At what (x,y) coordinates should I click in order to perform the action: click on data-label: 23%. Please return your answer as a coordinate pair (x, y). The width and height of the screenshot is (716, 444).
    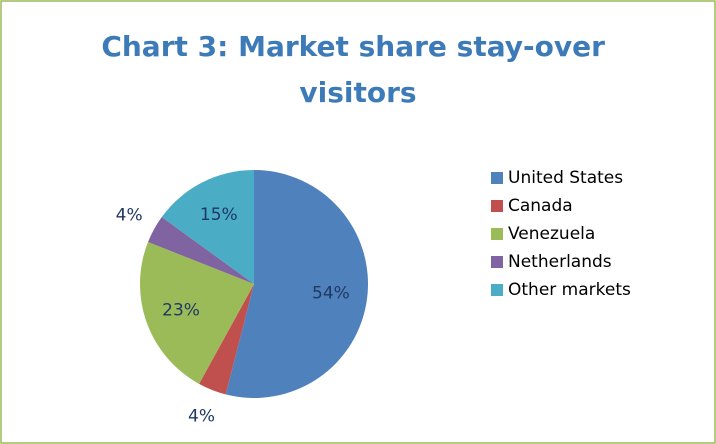
    Looking at the image, I should click on (181, 310).